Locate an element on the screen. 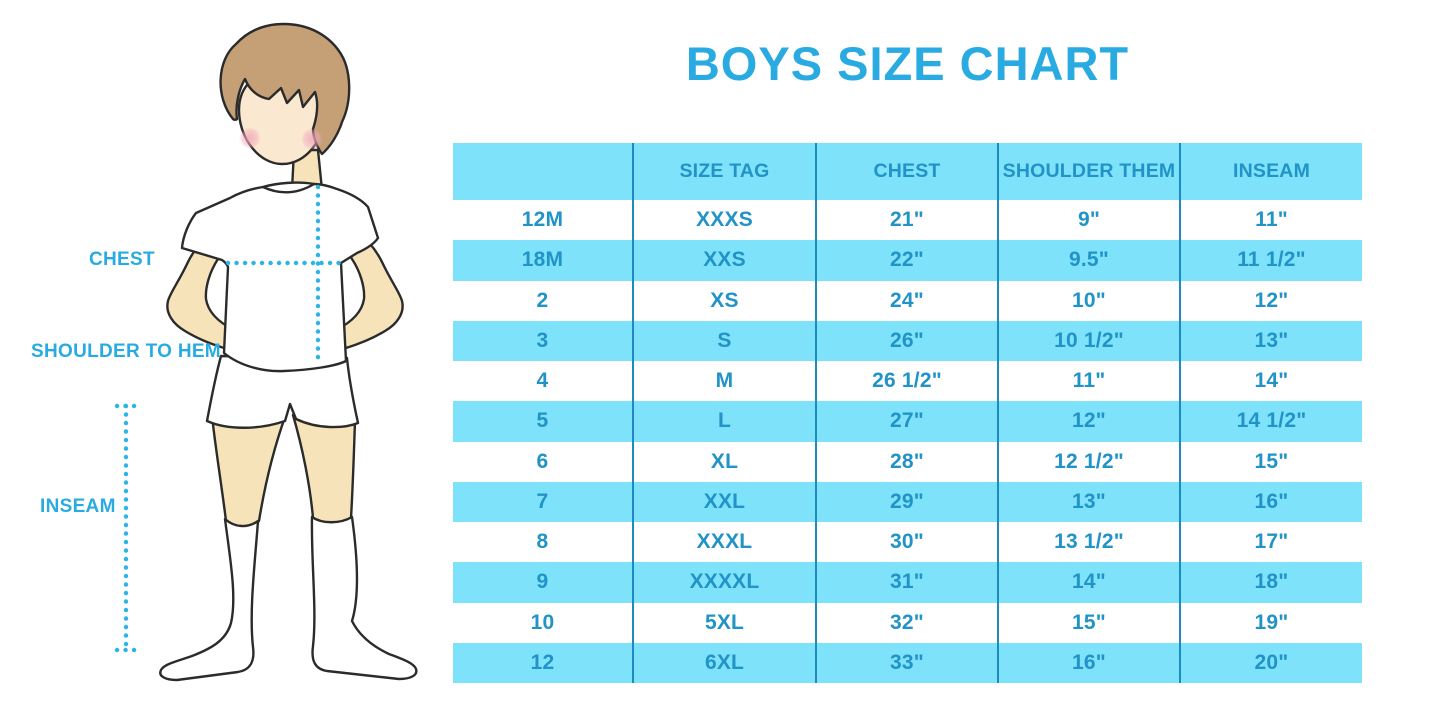 The image size is (1445, 723). left-leg is located at coordinates (248, 471).